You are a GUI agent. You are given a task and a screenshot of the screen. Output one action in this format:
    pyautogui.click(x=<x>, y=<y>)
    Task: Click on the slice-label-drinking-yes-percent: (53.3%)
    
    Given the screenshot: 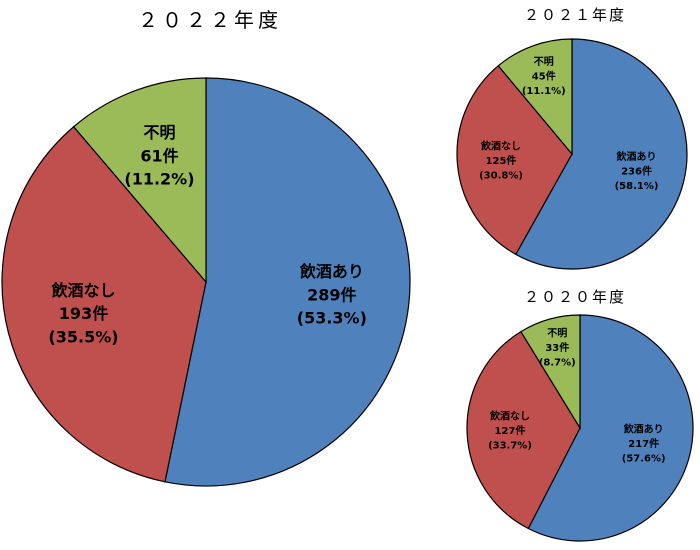 What is the action you would take?
    pyautogui.click(x=332, y=318)
    